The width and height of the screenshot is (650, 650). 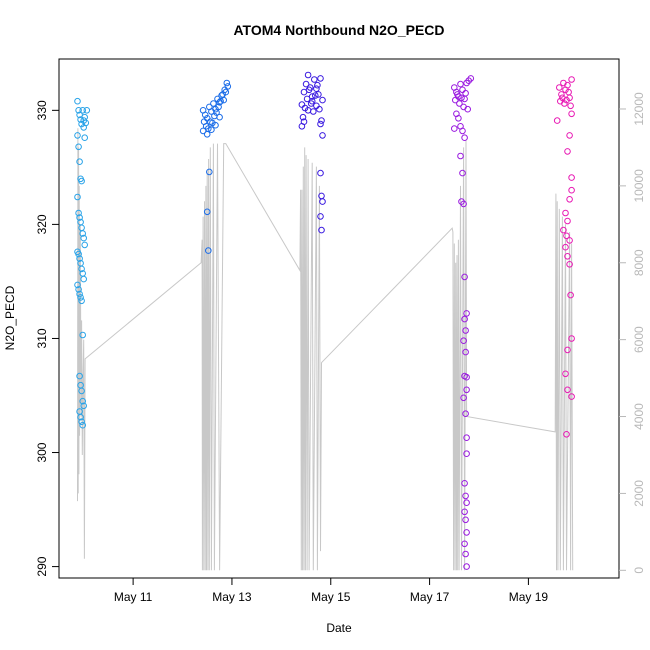 I want to click on x-tick-label: May 19, so click(x=529, y=597).